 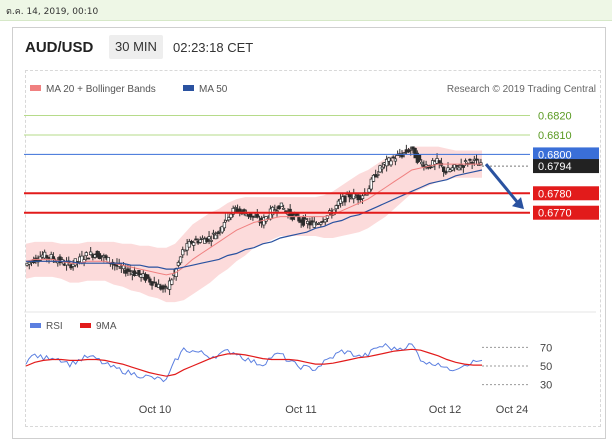 What do you see at coordinates (306, 10) in the screenshot?
I see `top-bar: ต.ค. 14, 2019, 00:10` at bounding box center [306, 10].